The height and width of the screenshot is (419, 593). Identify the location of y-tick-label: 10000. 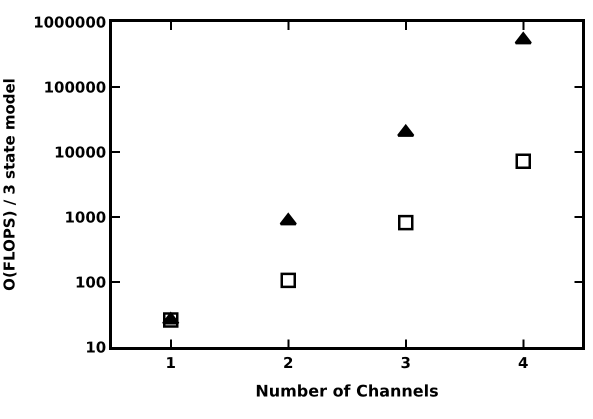
(80, 152).